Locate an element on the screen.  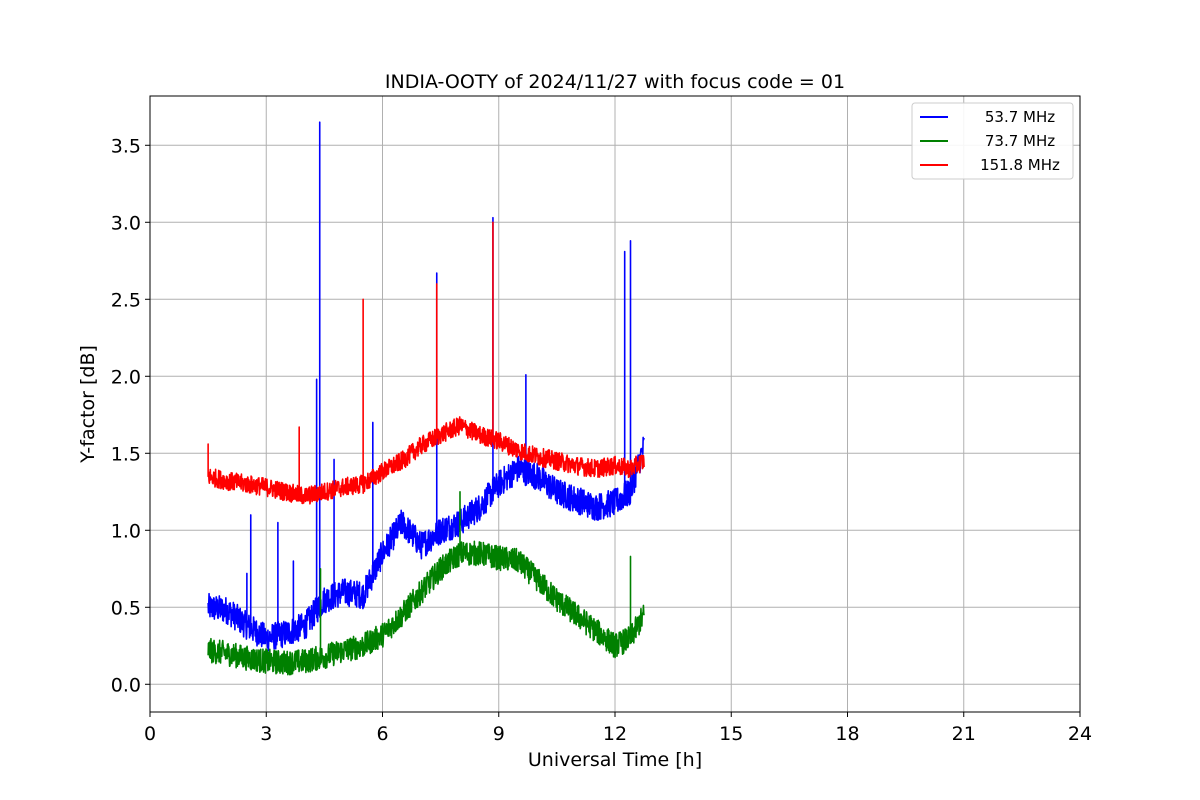
x-tick-label: 15 is located at coordinates (731, 734).